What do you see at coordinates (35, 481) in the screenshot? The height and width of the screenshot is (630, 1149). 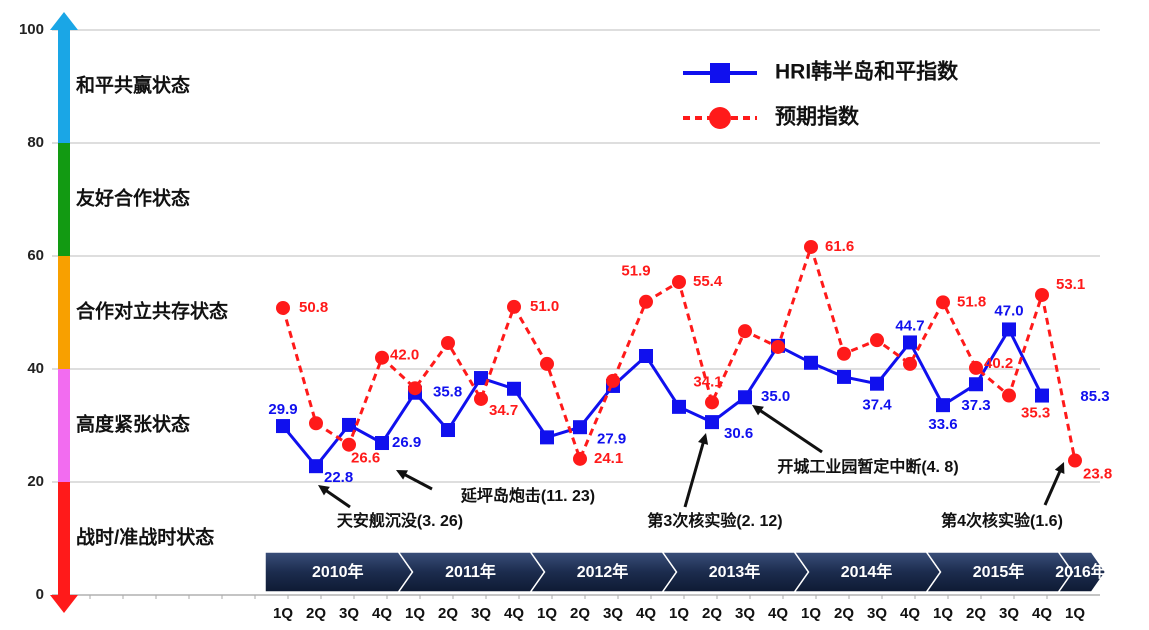 I see `y-tick-label: 20` at bounding box center [35, 481].